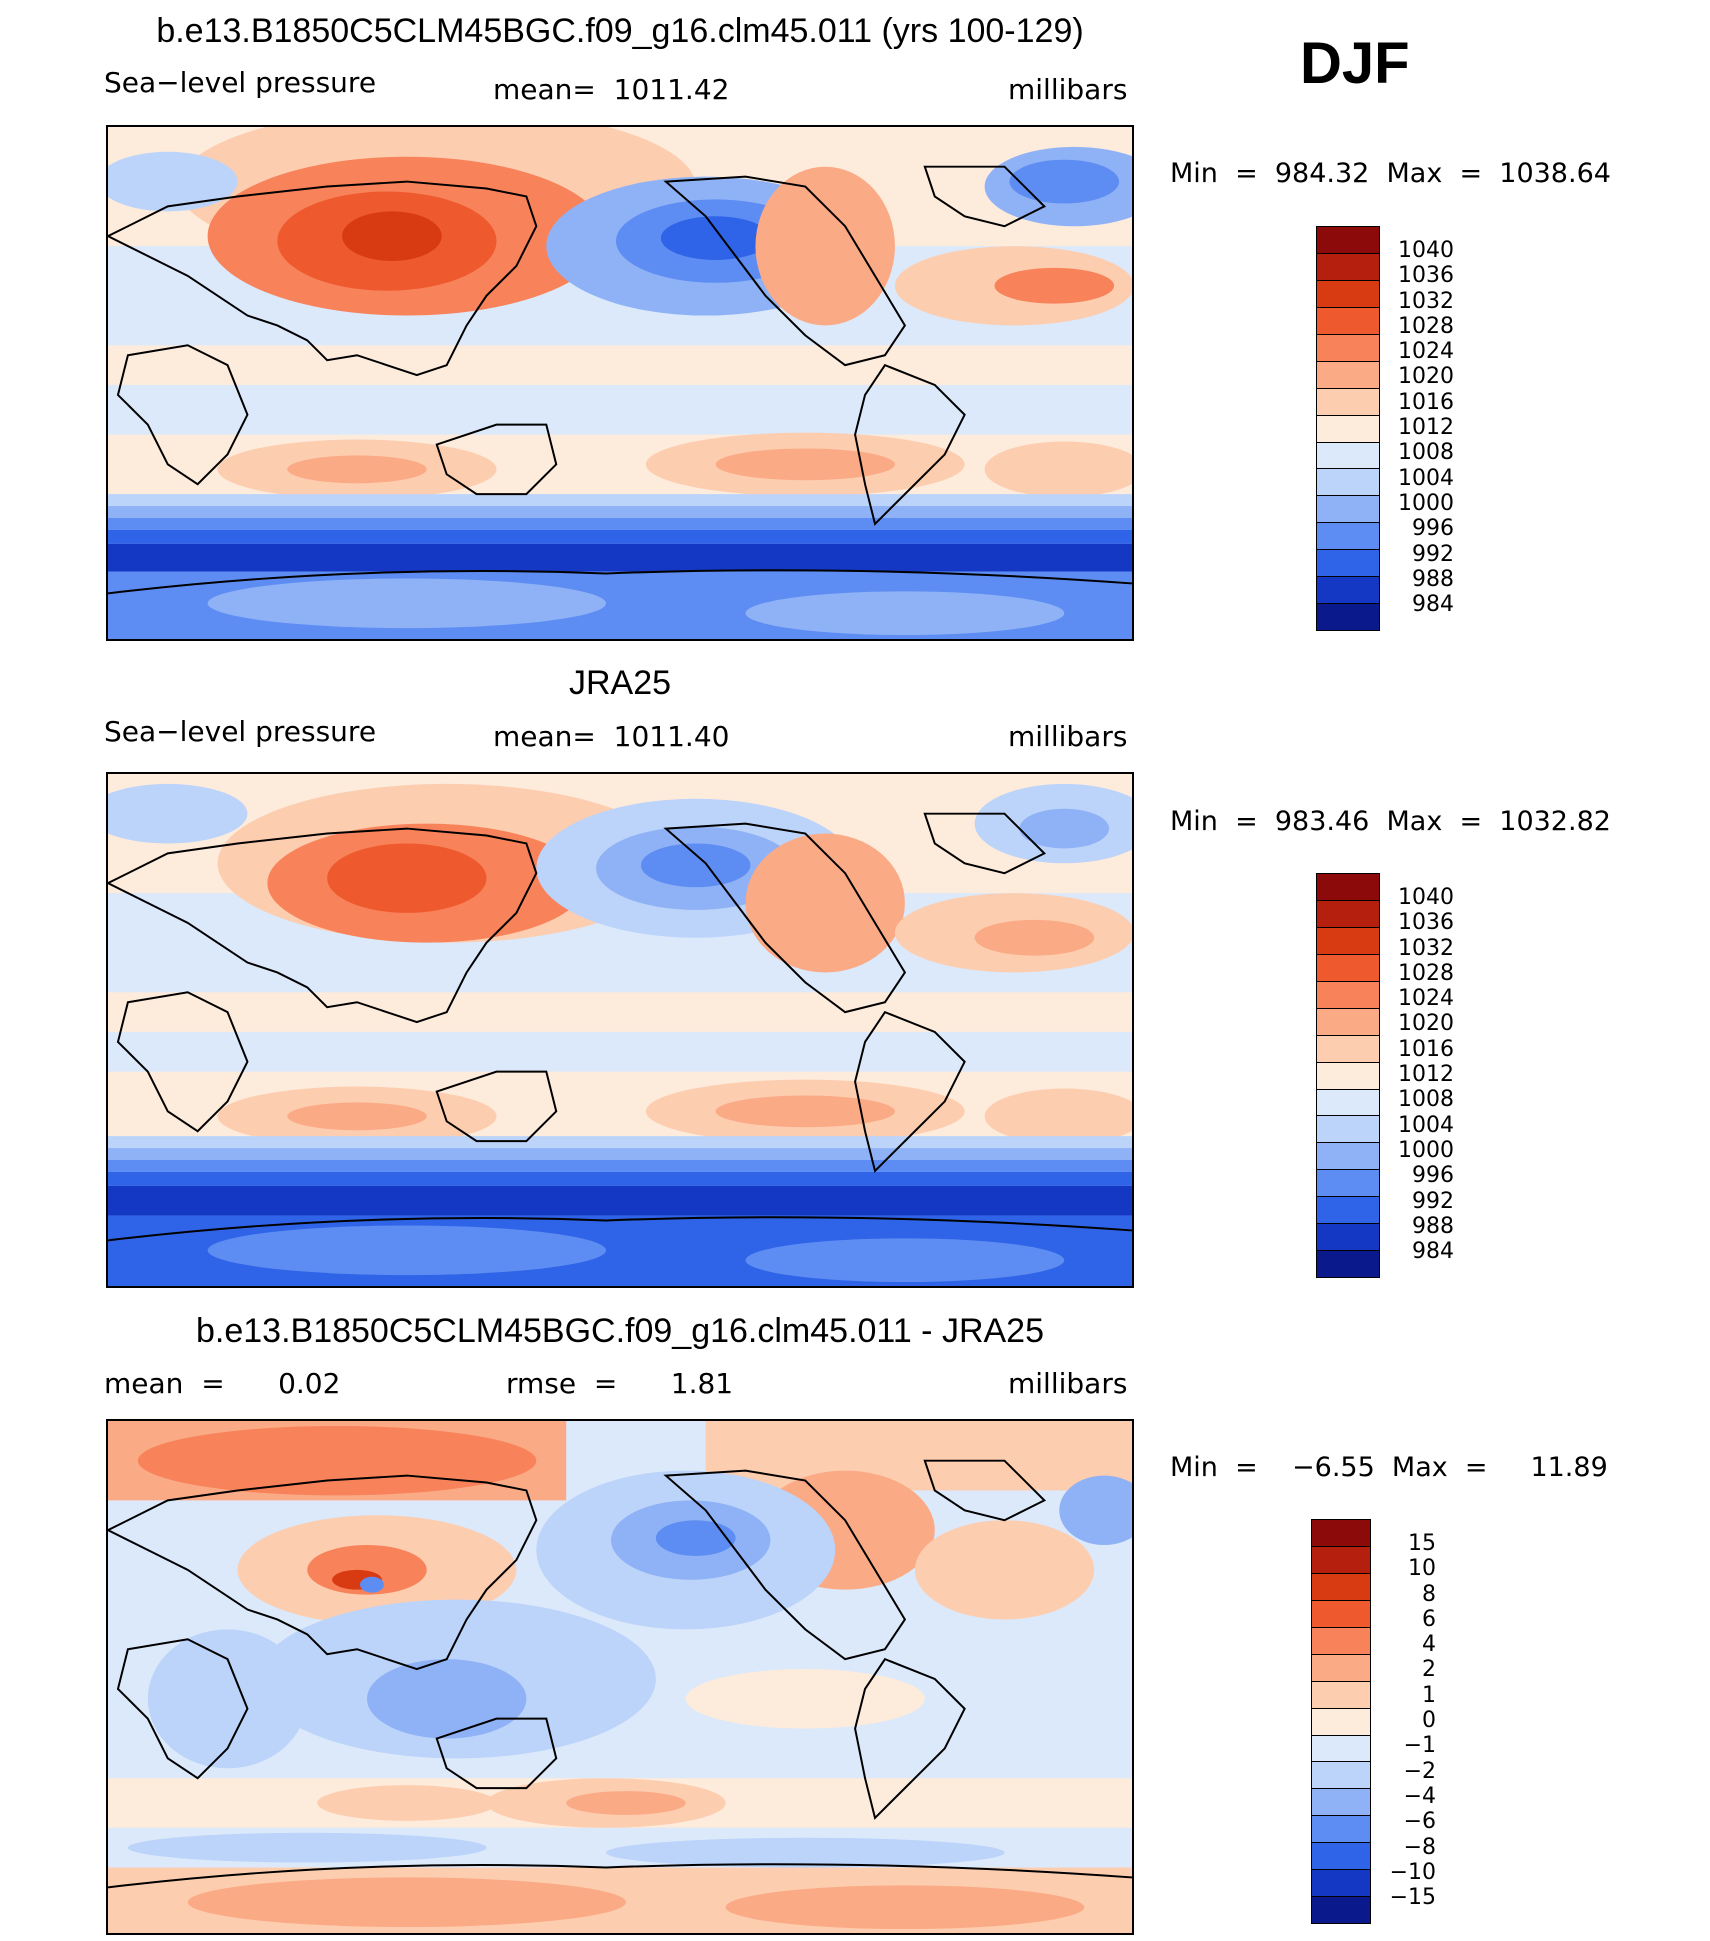 This screenshot has width=1710, height=1941. What do you see at coordinates (1429, 1619) in the screenshot?
I see `colorbar-tick-label: 6` at bounding box center [1429, 1619].